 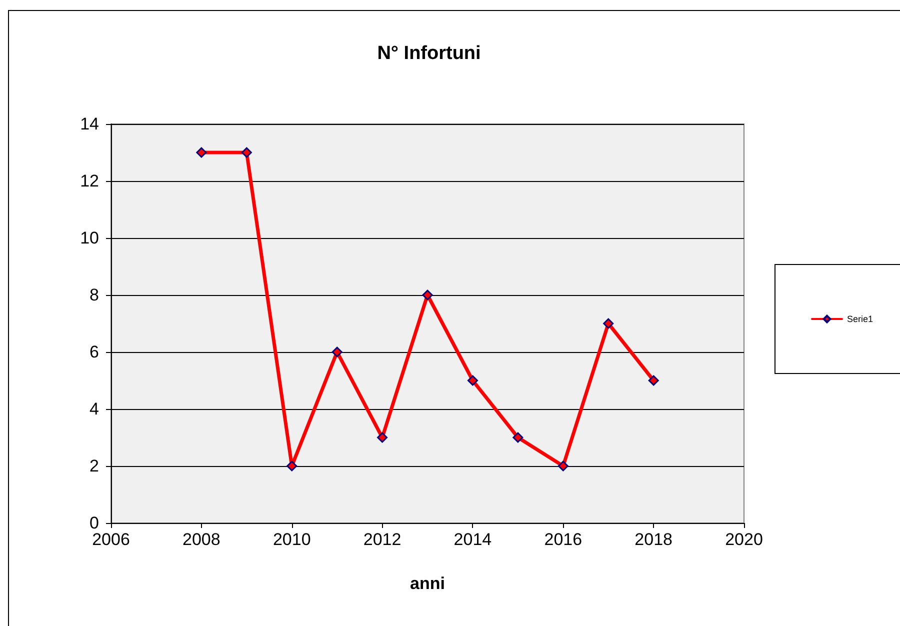 I want to click on y-tick-label: 2, so click(x=94, y=466).